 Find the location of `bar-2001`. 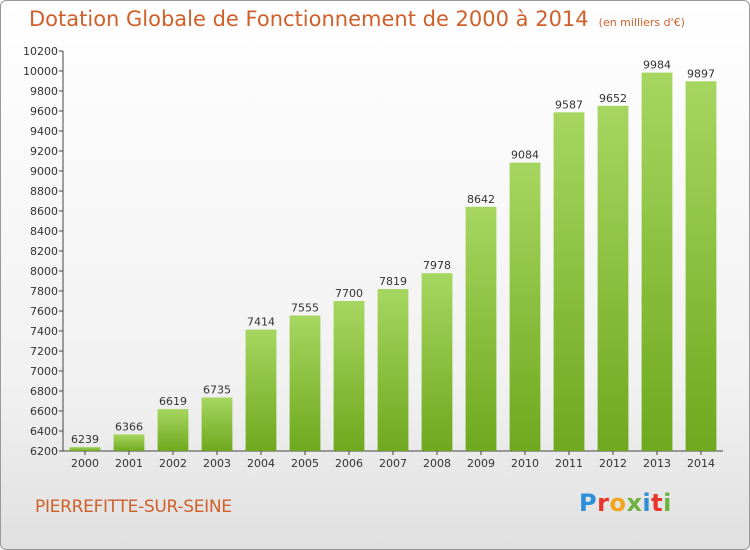

bar-2001 is located at coordinates (129, 442).